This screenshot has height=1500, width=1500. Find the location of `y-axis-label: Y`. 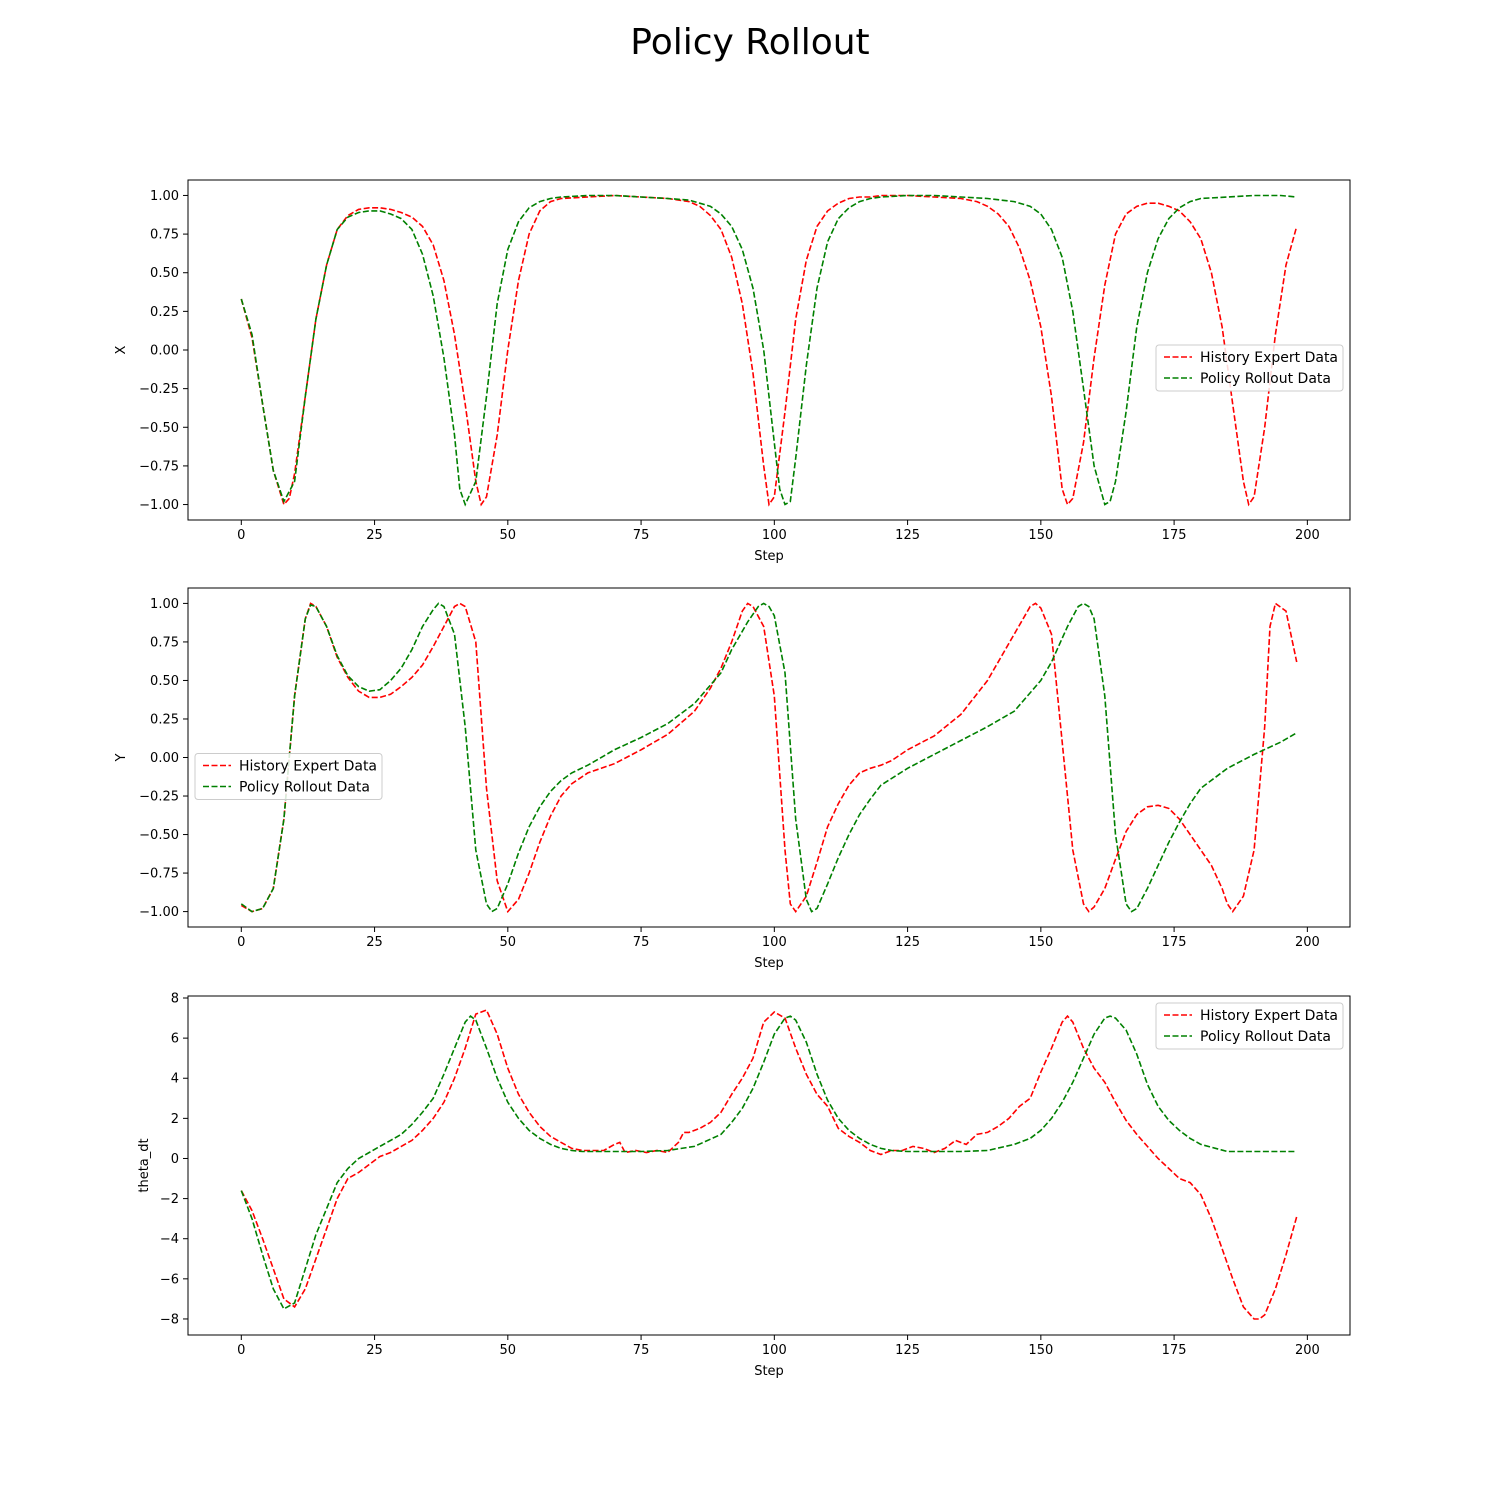

y-axis-label: Y is located at coordinates (121, 757).